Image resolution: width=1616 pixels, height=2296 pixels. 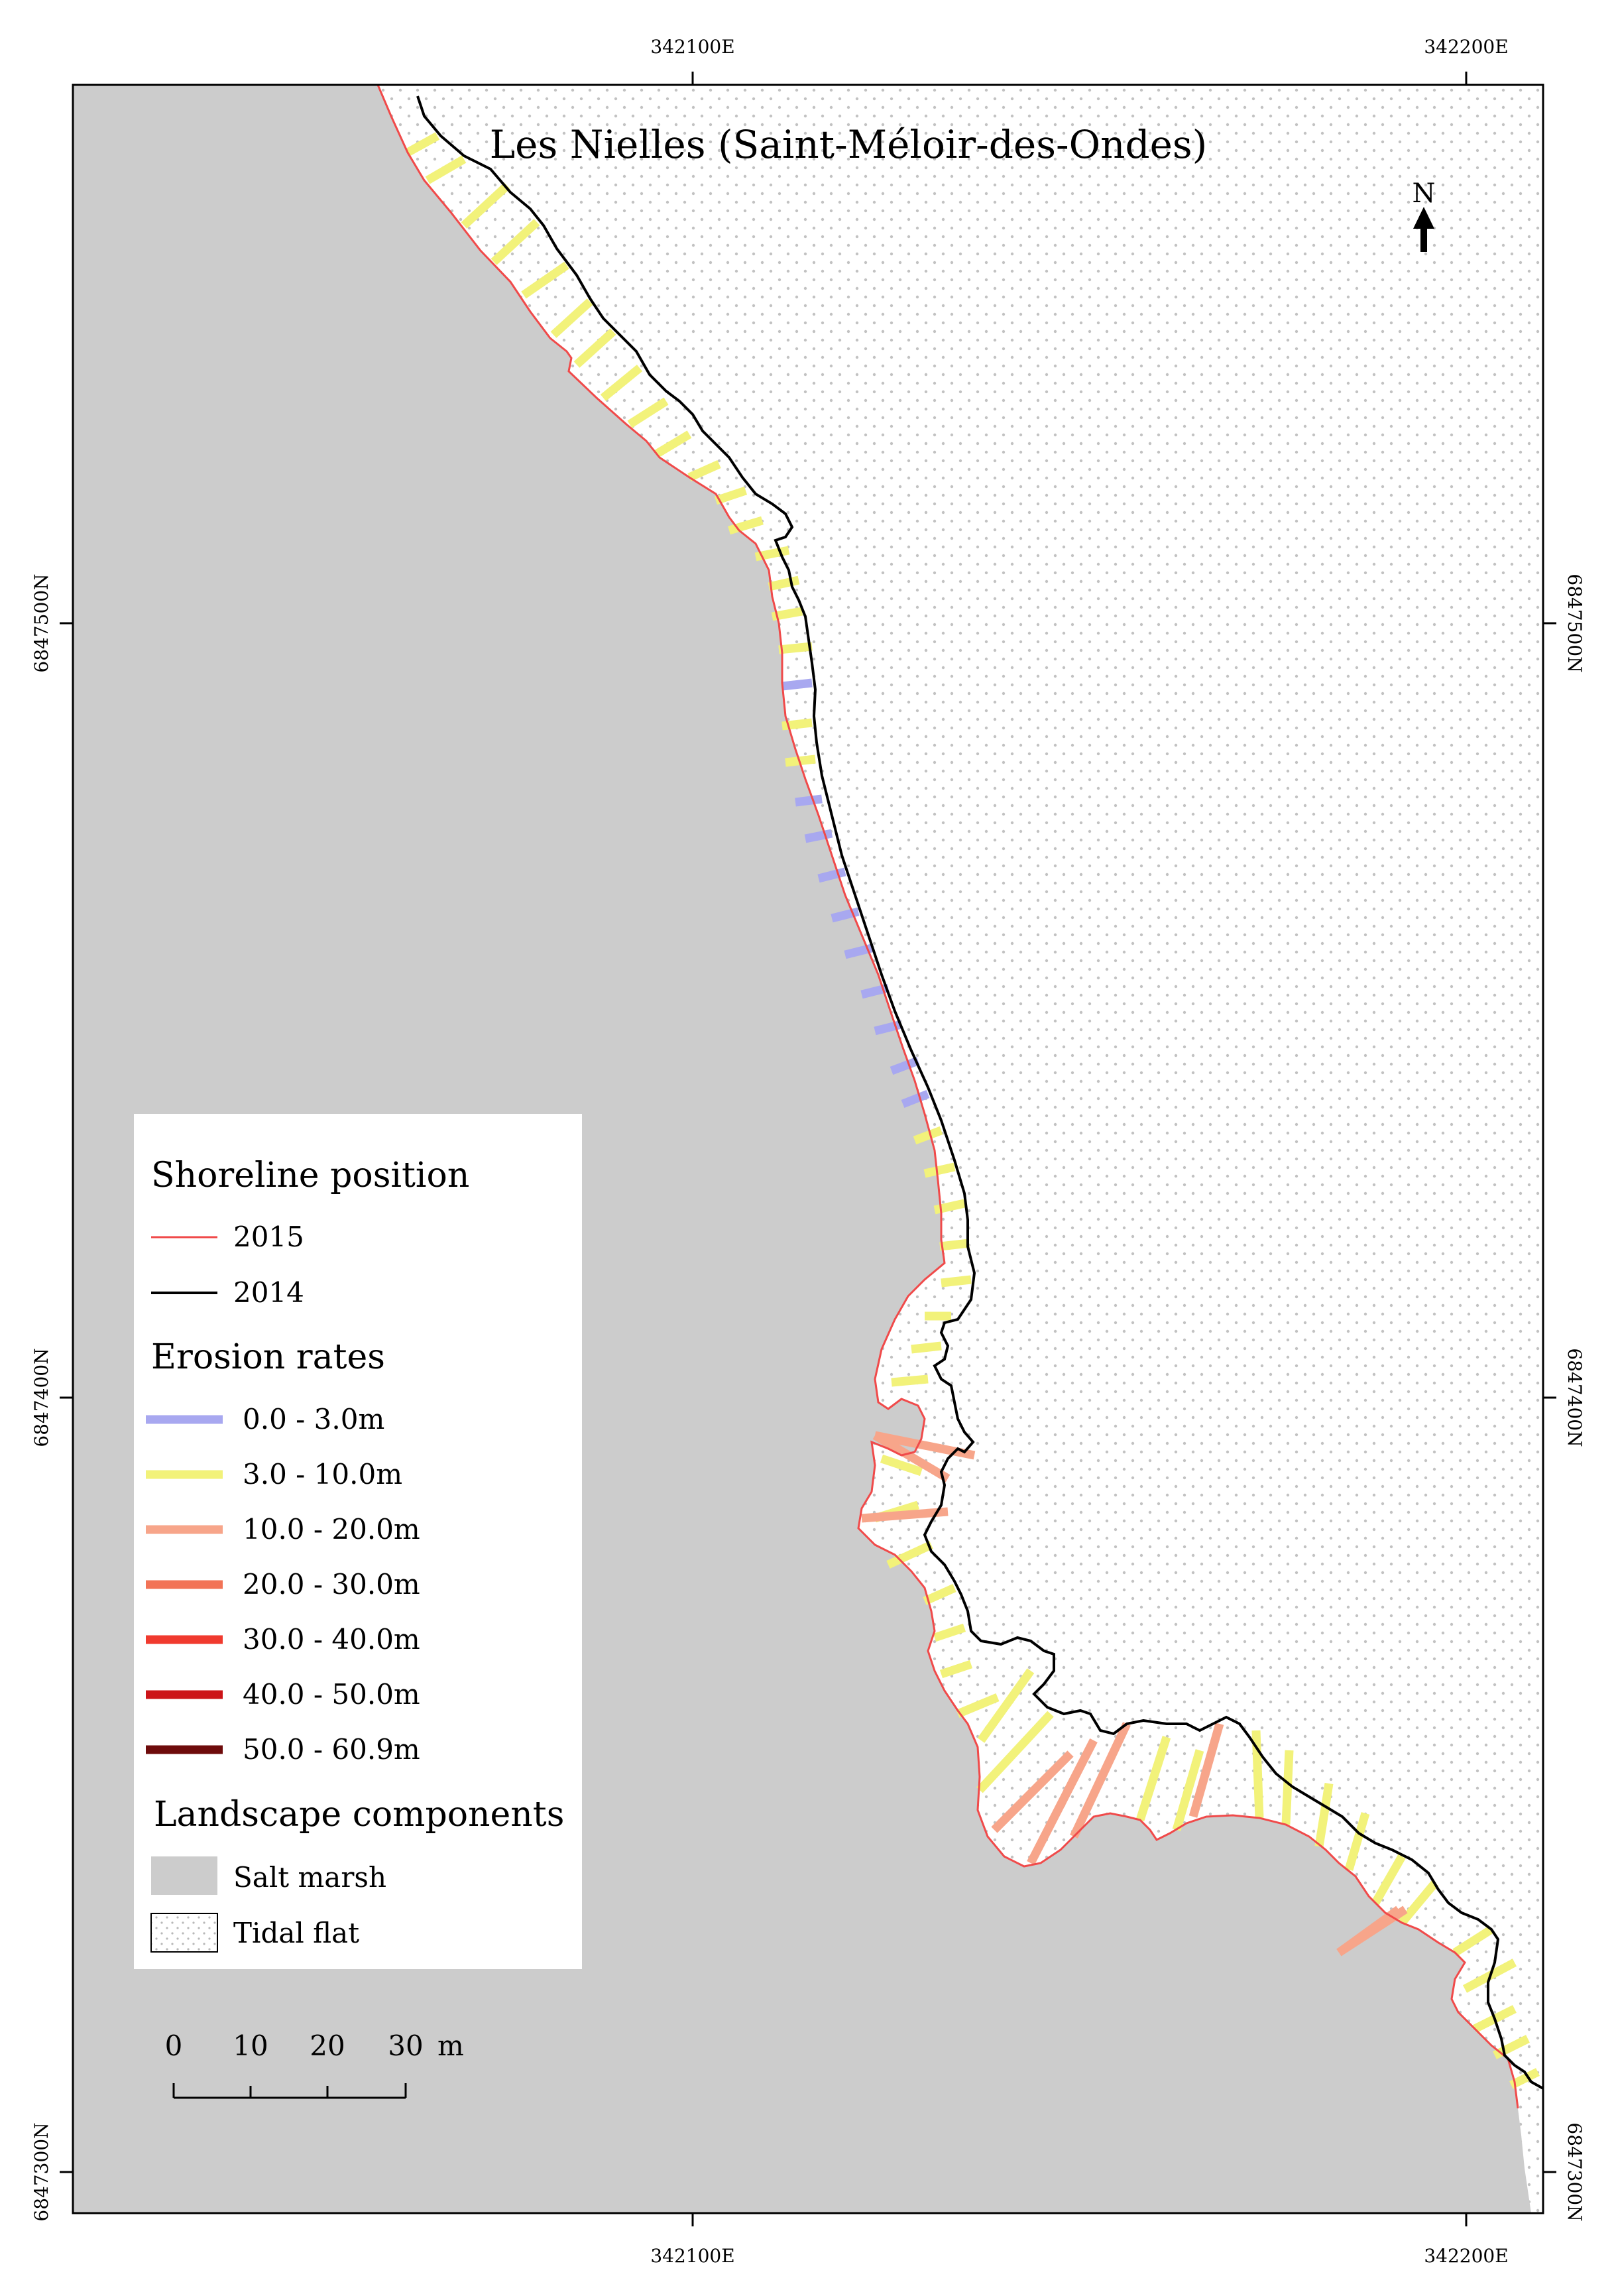 What do you see at coordinates (1423, 229) in the screenshot?
I see `north-arrow-icon` at bounding box center [1423, 229].